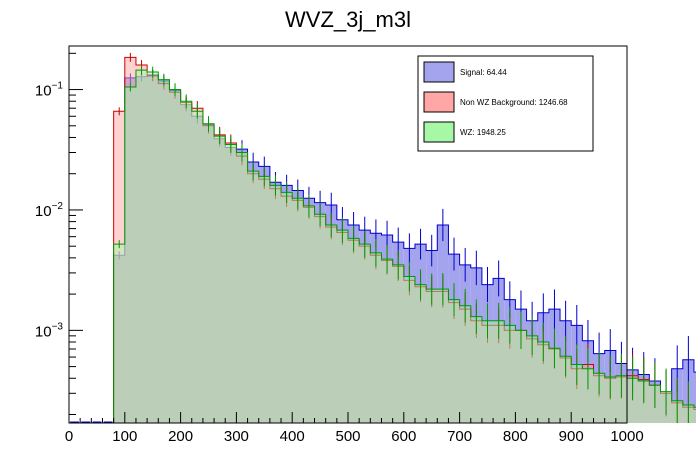 The width and height of the screenshot is (696, 472). Describe the element at coordinates (49, 90) in the screenshot. I see `y-tick-label: 10⁻¹` at that location.